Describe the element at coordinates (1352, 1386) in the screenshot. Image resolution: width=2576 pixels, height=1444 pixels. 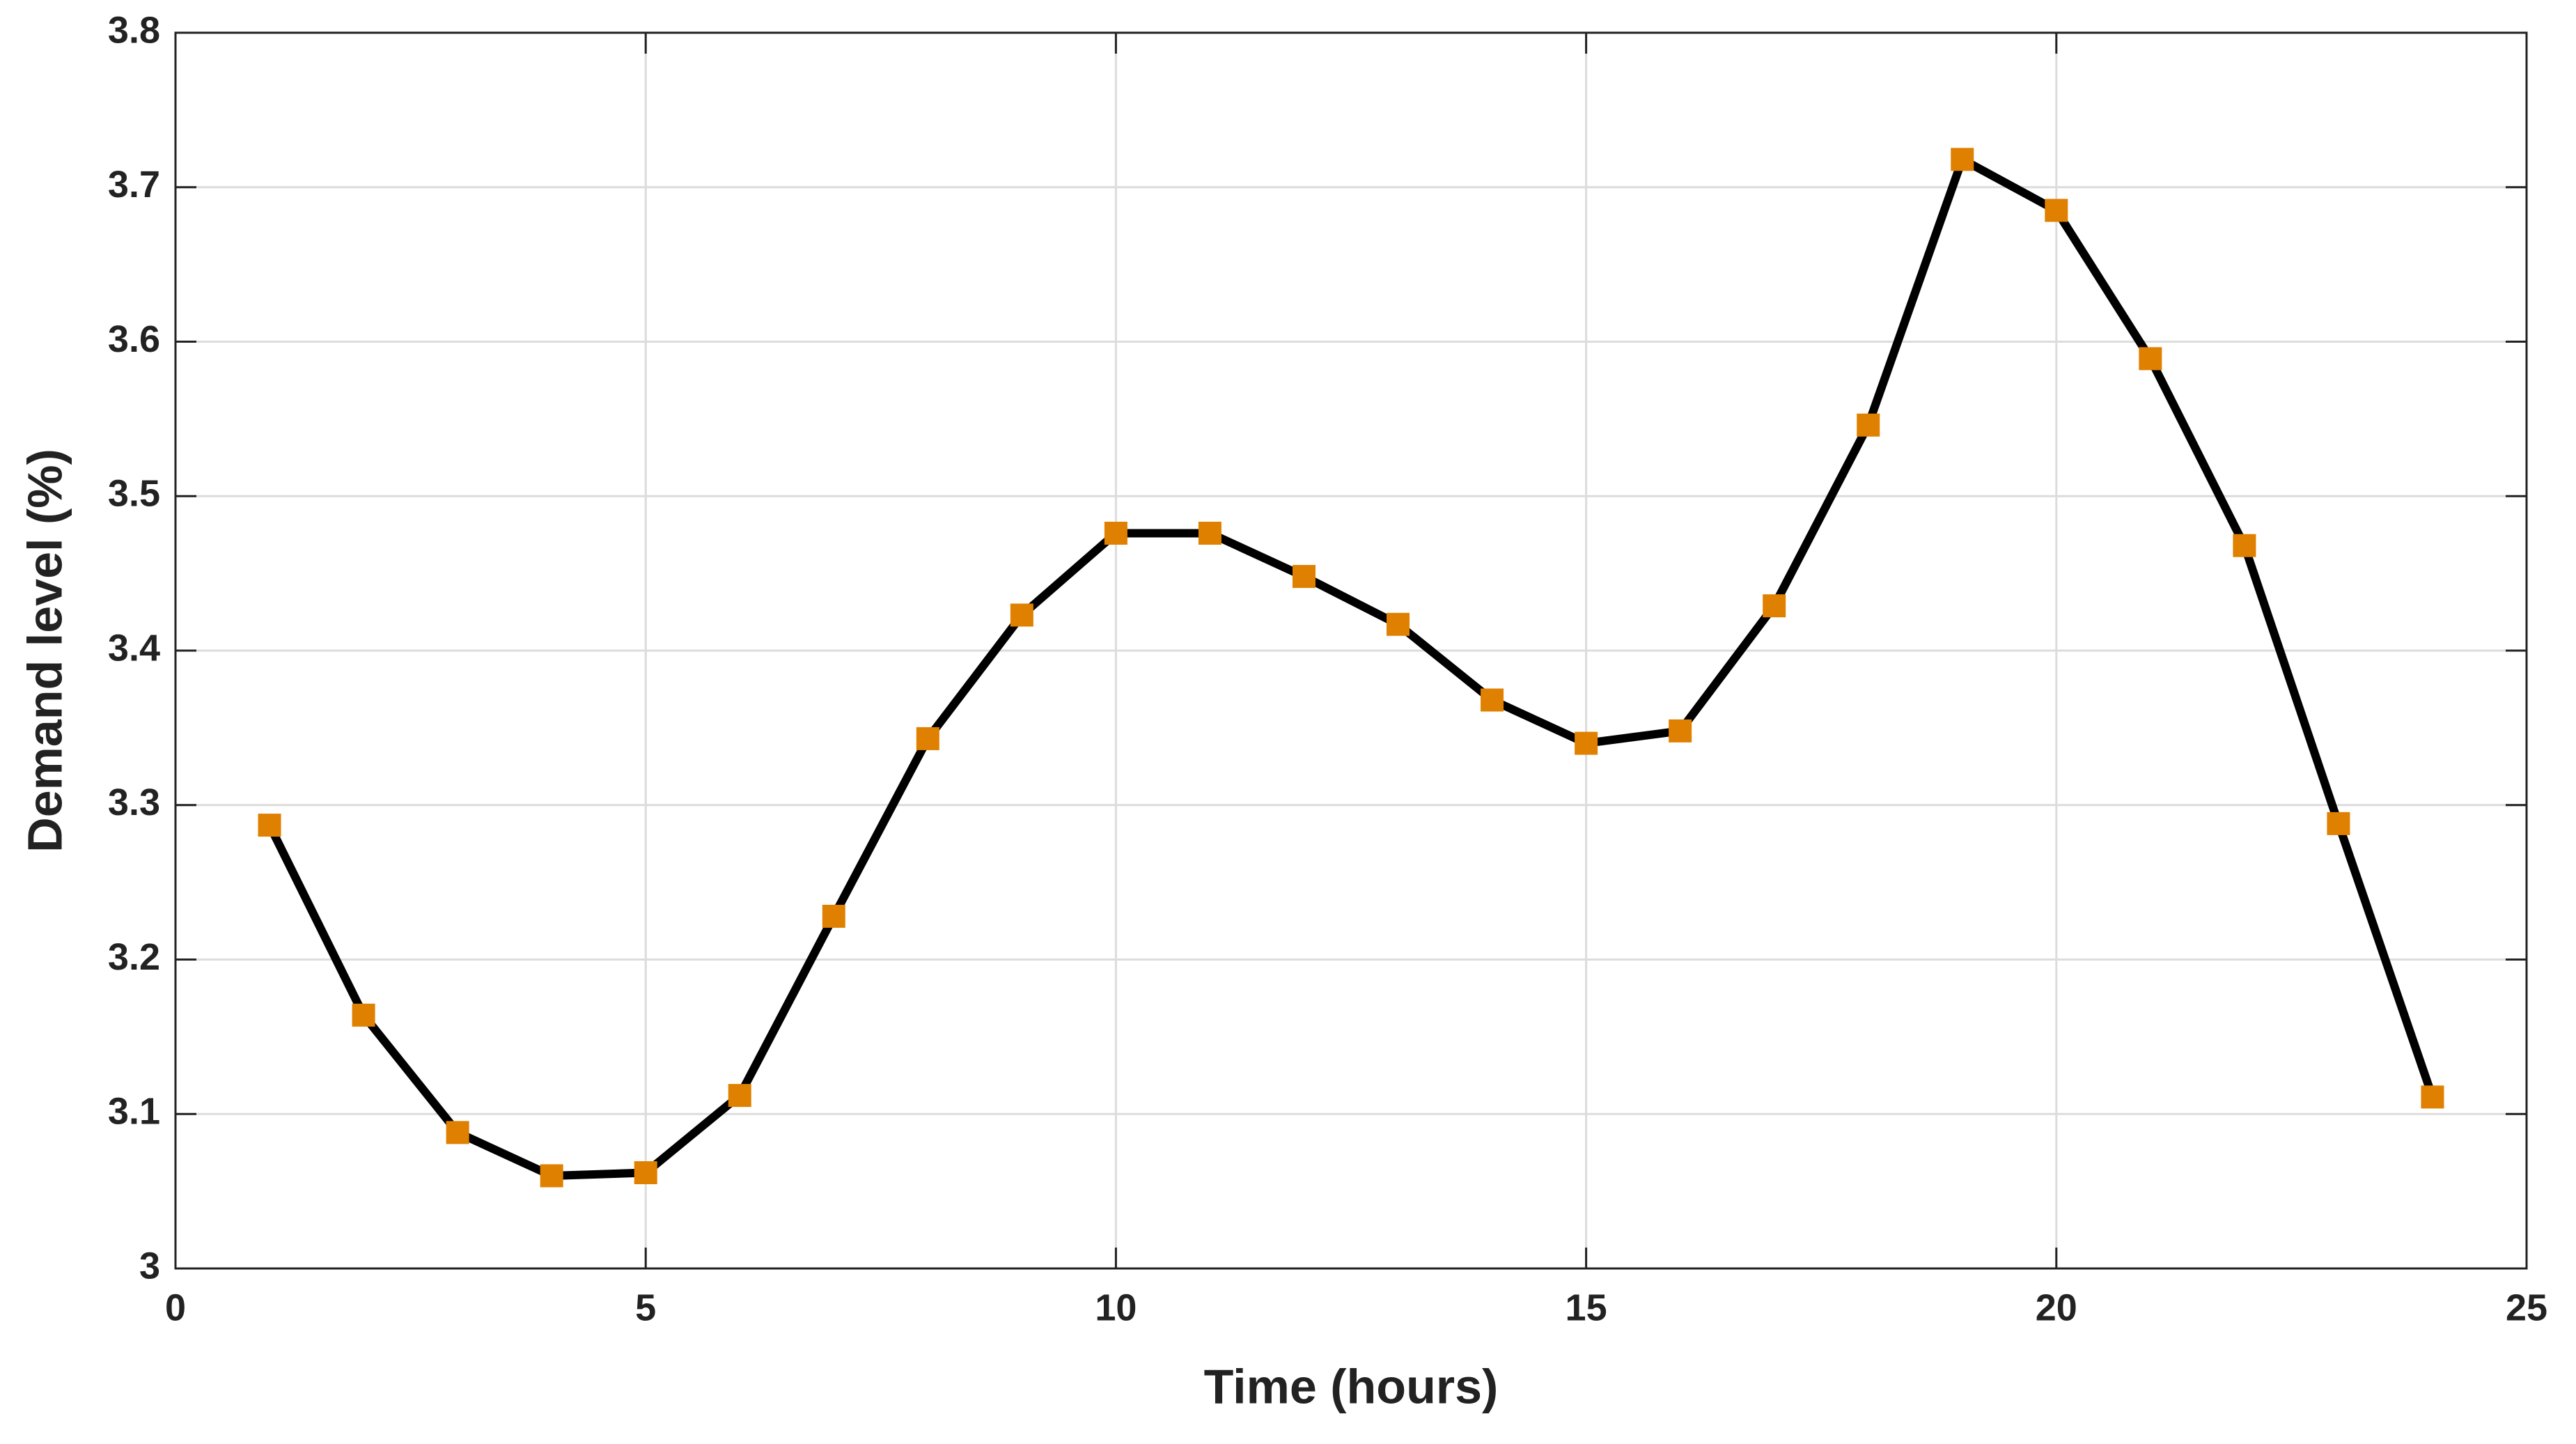
I see `x-axis-label: Time (hours)` at that location.